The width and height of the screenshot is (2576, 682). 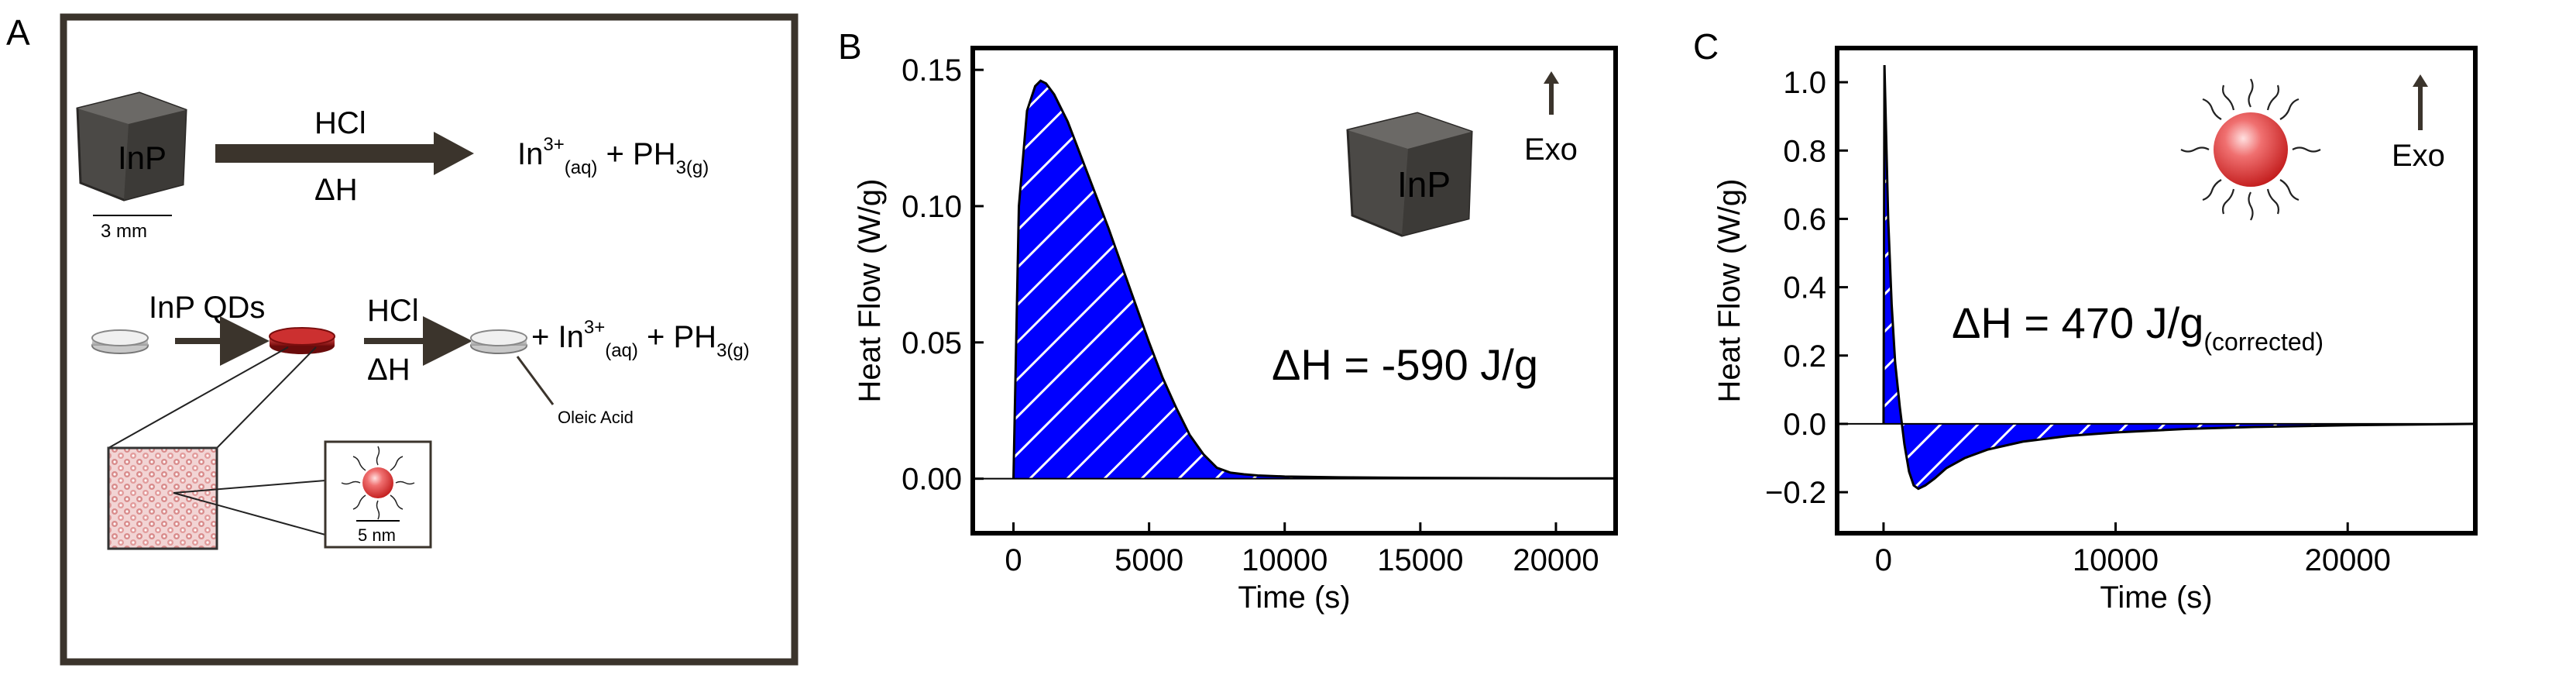 I want to click on bulk-inp-inset-icon: InP, so click(x=1409, y=174).